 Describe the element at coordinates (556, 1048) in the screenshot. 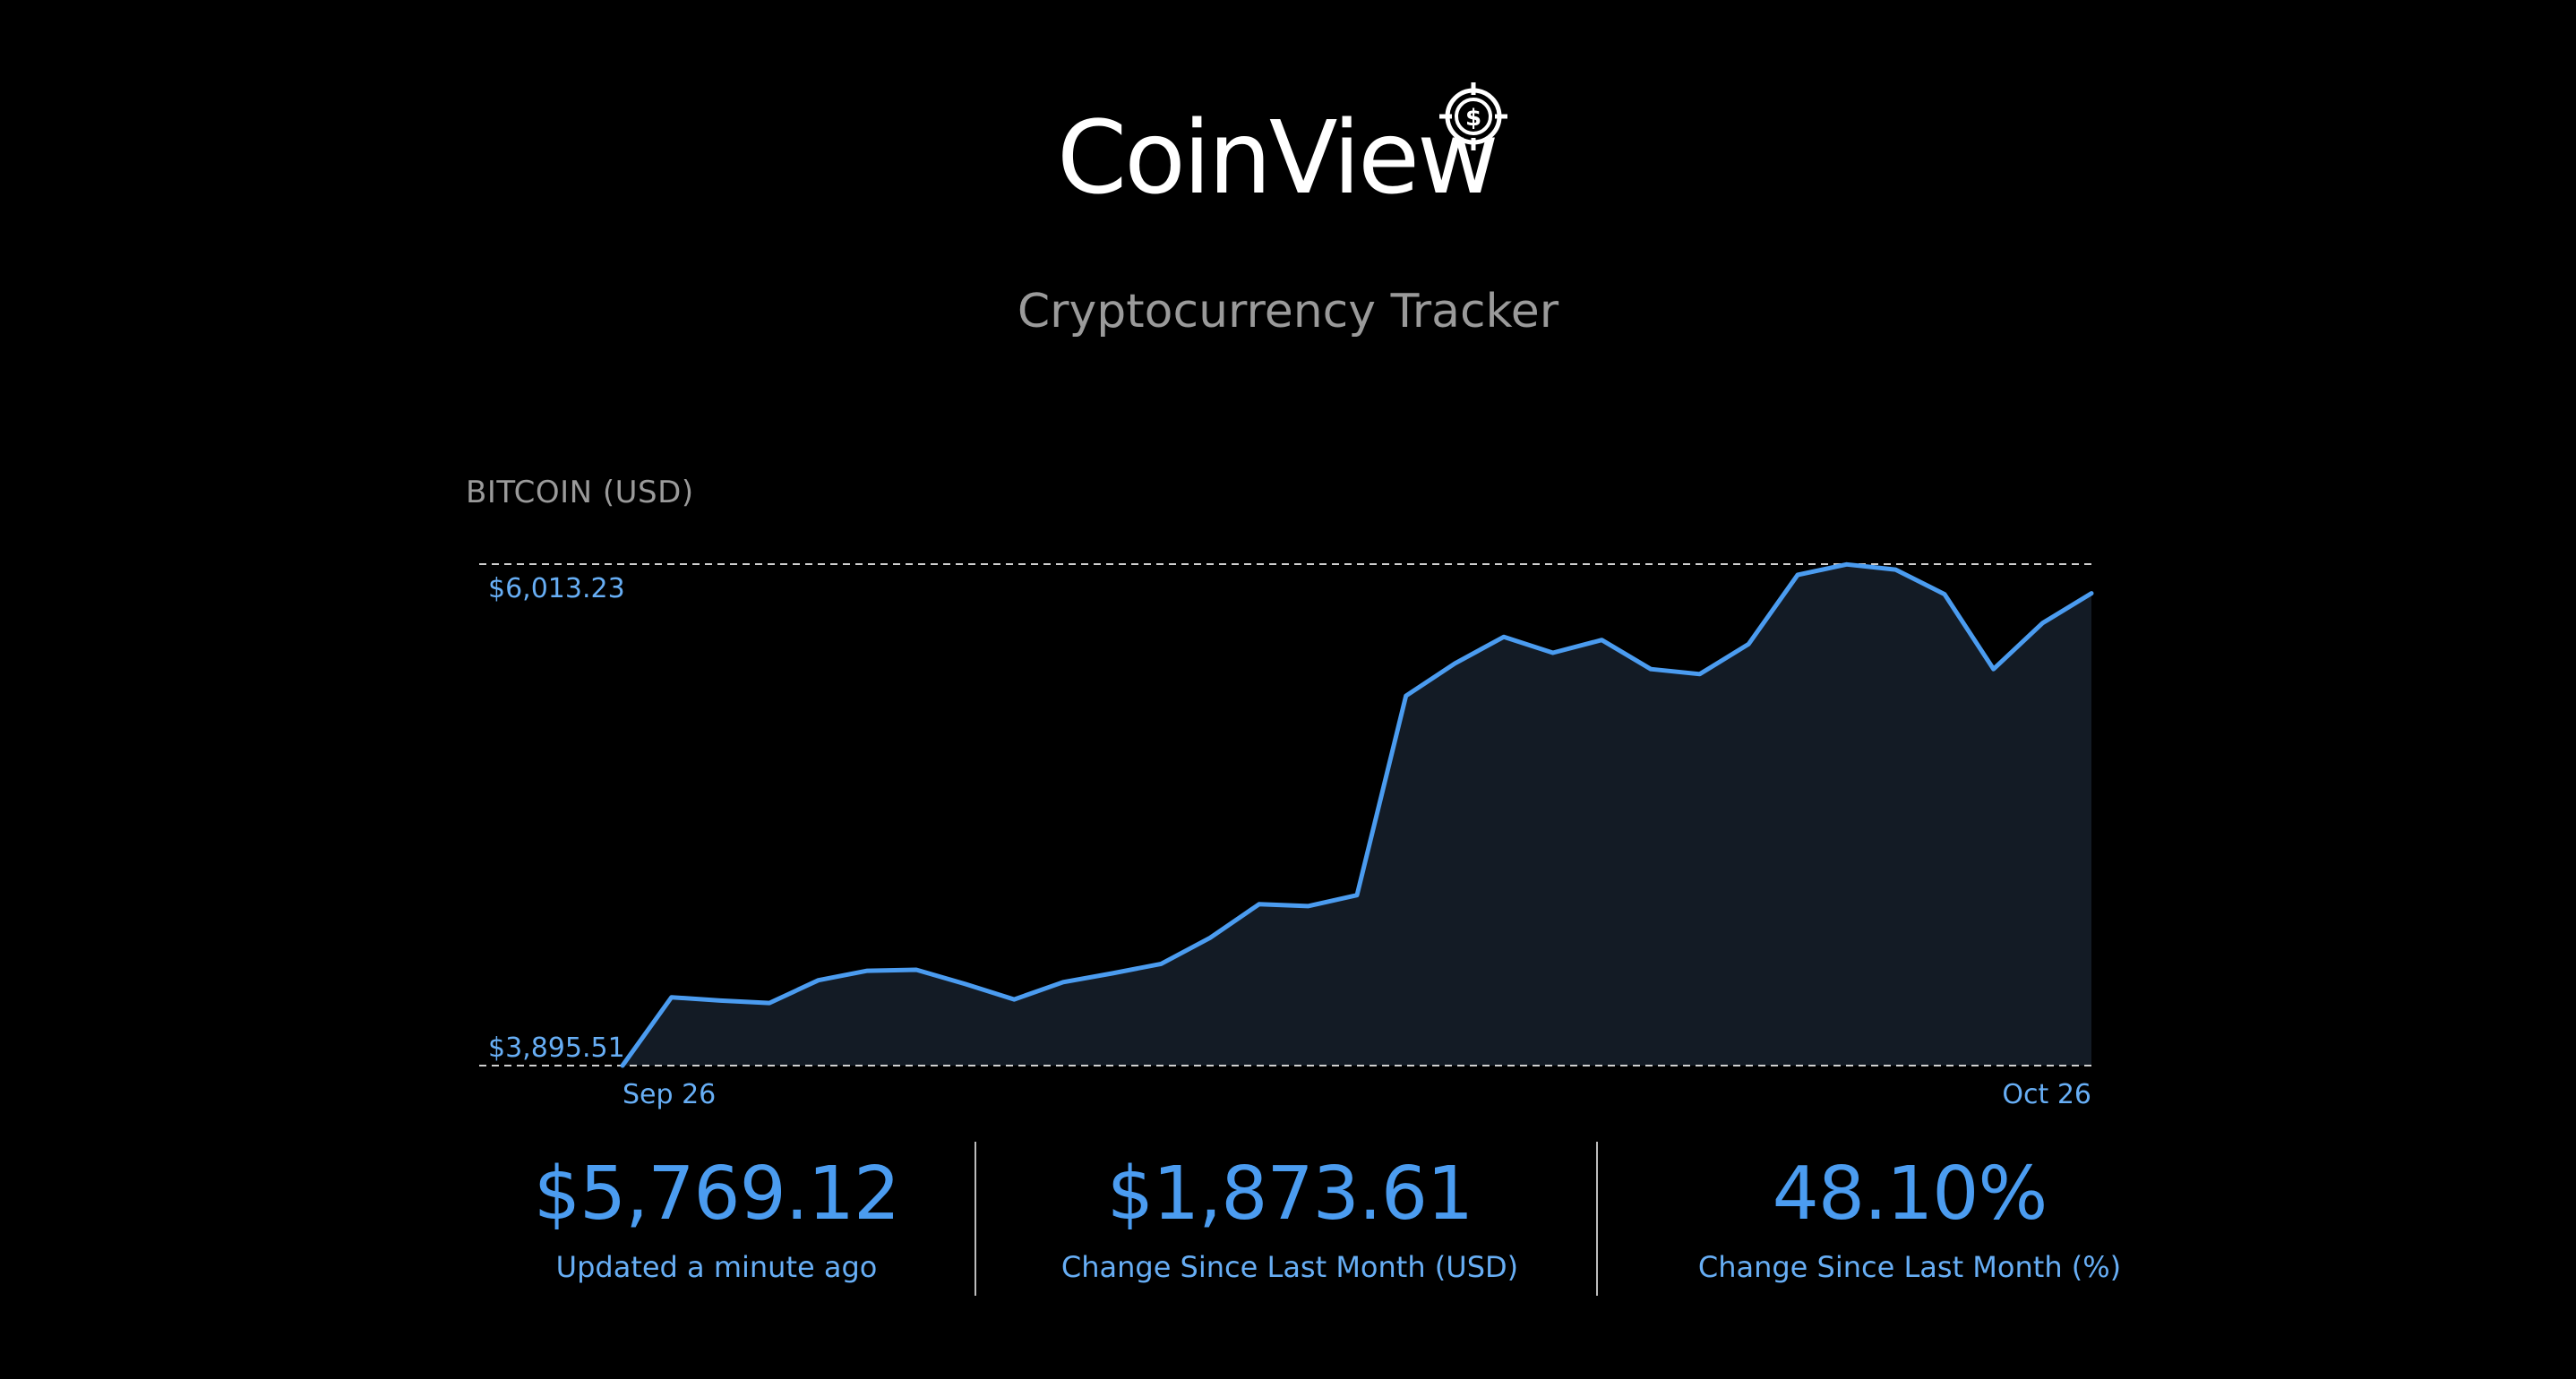

I see `y-label-min: $3,895.51` at that location.